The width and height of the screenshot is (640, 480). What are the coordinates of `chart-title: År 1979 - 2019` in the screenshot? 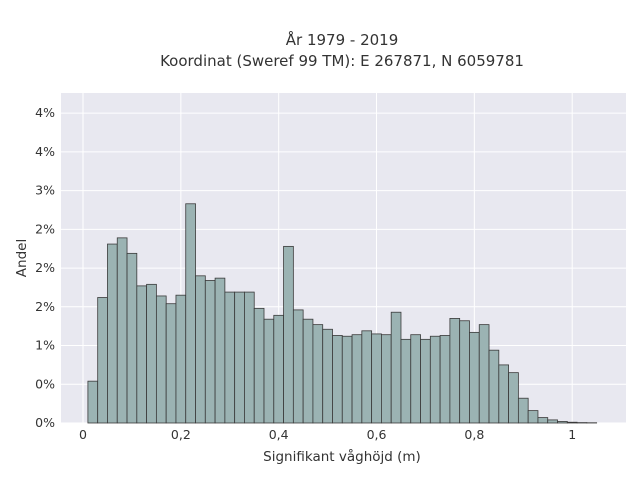 It's located at (342, 39).